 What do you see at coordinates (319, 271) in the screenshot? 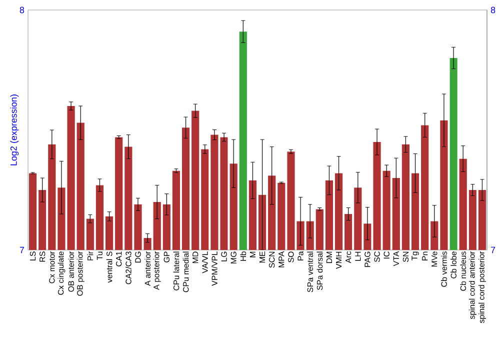
I see `x-tick-label: SPa dorsal` at bounding box center [319, 271].